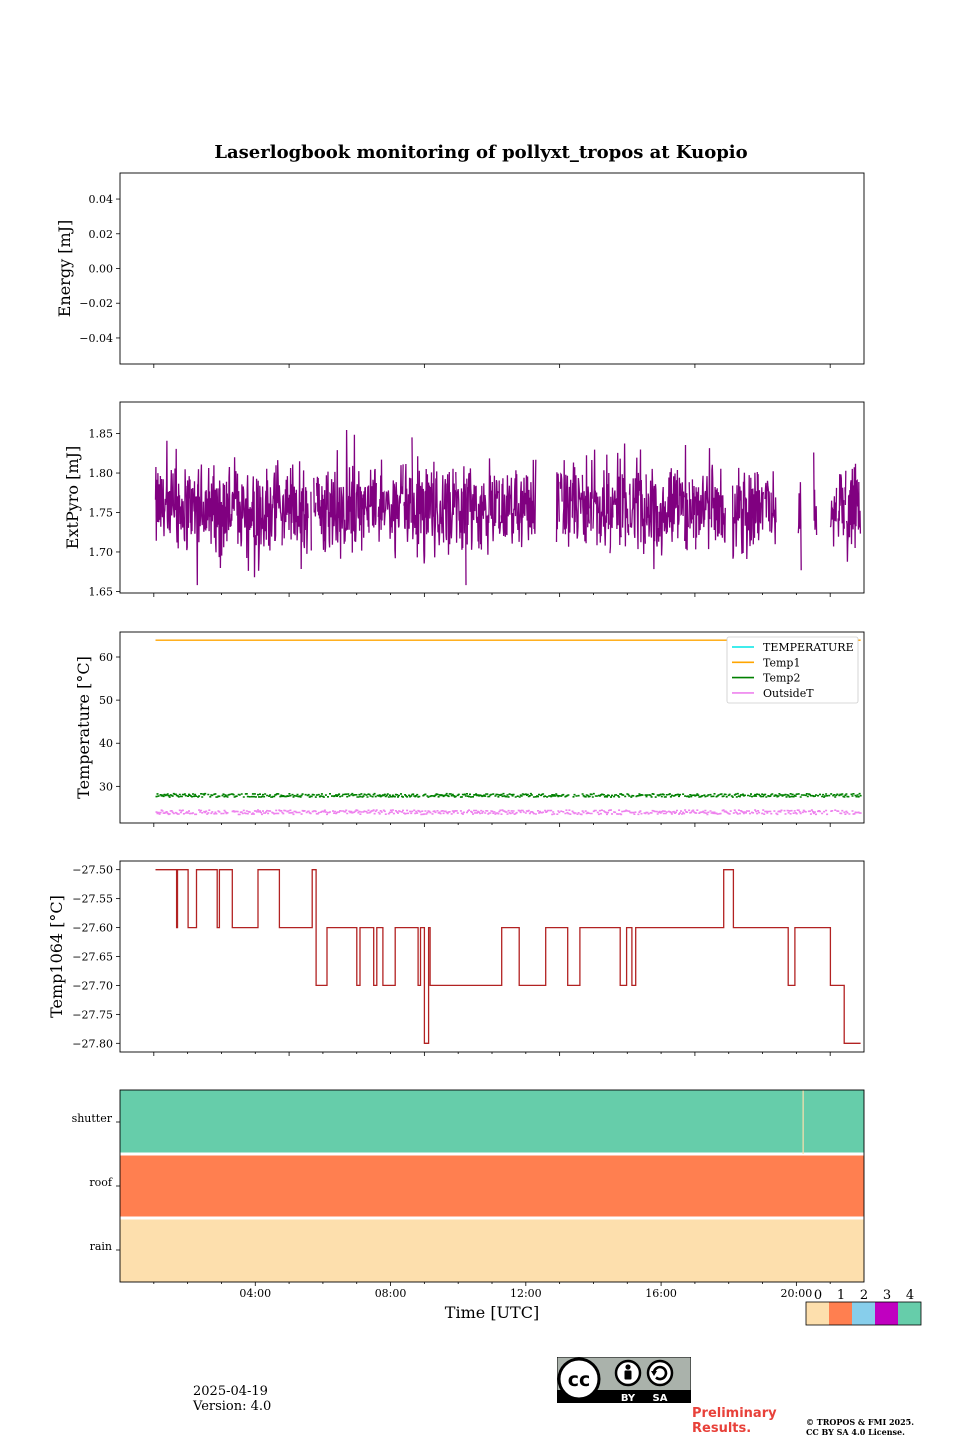 This screenshot has height=1440, width=960. Describe the element at coordinates (508, 956) in the screenshot. I see `temp1064-series-line` at that location.